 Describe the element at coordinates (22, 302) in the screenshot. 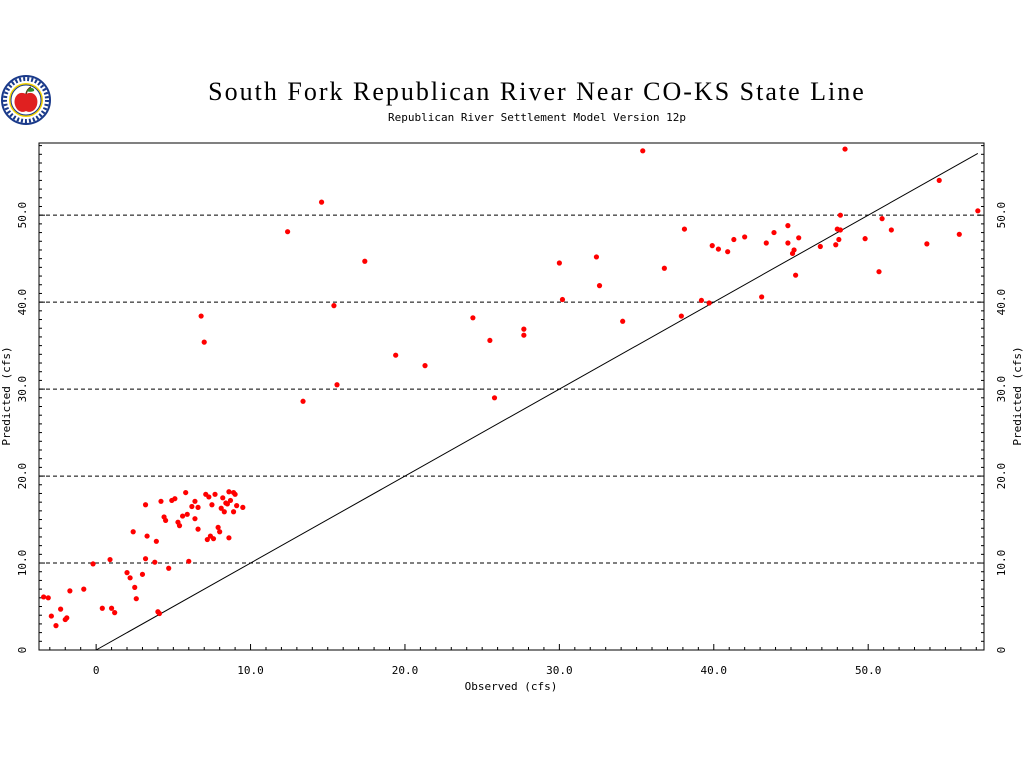

I see `y-tick-label-left: 40.0` at that location.